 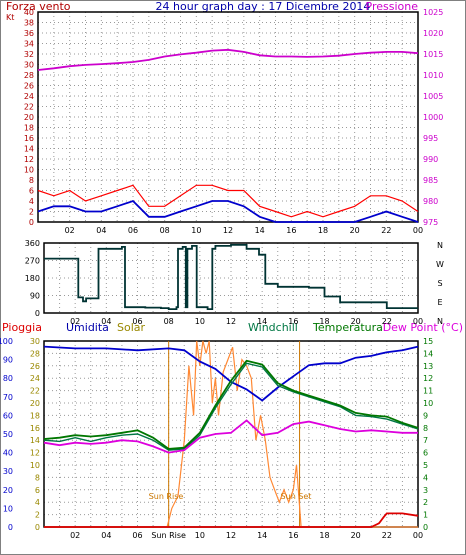 I want to click on wind-label: Forza vento, so click(x=38, y=6).